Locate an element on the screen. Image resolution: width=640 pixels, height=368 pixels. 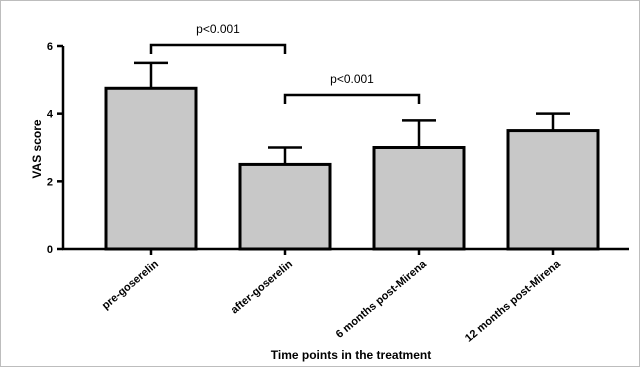
significance-label-1: p<0.001 is located at coordinates (218, 29).